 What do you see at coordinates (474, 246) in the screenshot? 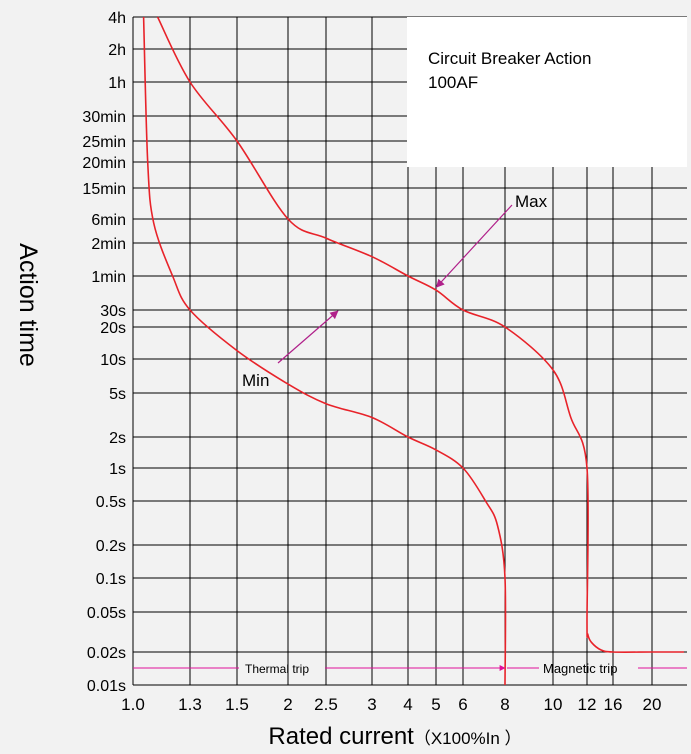
I see `max-arrow` at bounding box center [474, 246].